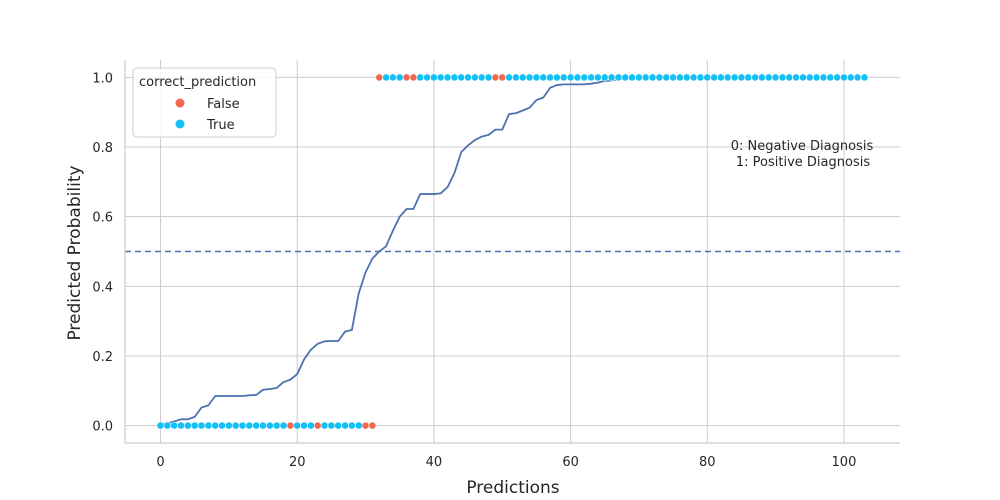 The height and width of the screenshot is (500, 1000). Describe the element at coordinates (297, 462) in the screenshot. I see `x-tick-label: 20` at that location.